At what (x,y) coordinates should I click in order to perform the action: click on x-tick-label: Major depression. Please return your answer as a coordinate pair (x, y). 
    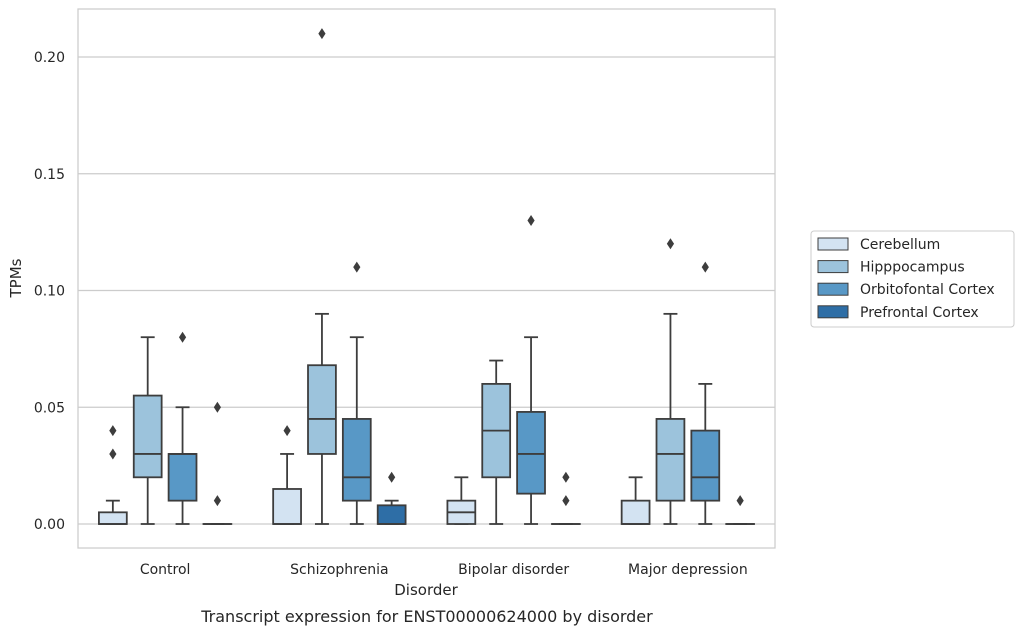
    Looking at the image, I should click on (688, 570).